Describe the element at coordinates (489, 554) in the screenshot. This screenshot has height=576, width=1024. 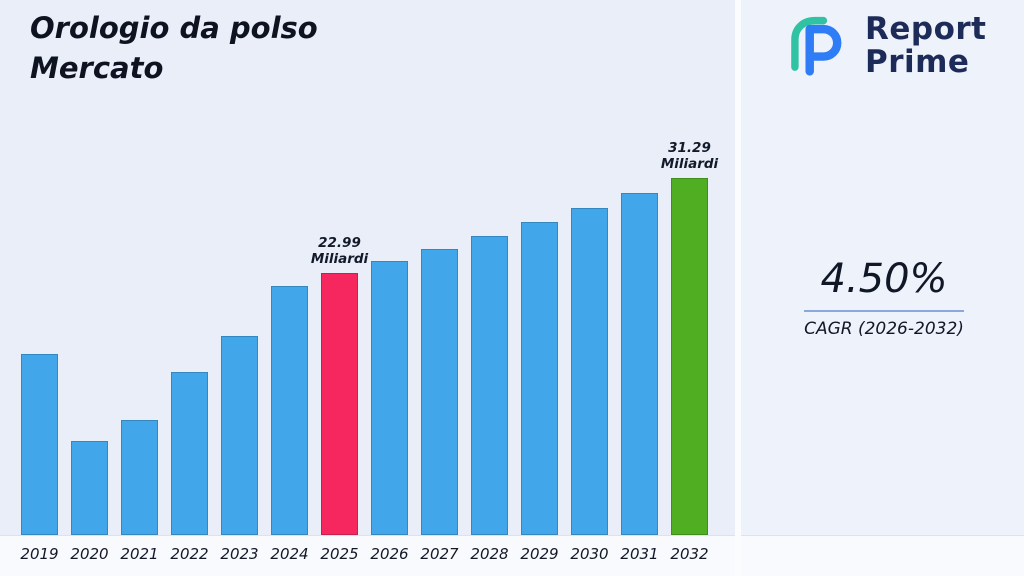
I see `x-tick-2028: 2028` at that location.